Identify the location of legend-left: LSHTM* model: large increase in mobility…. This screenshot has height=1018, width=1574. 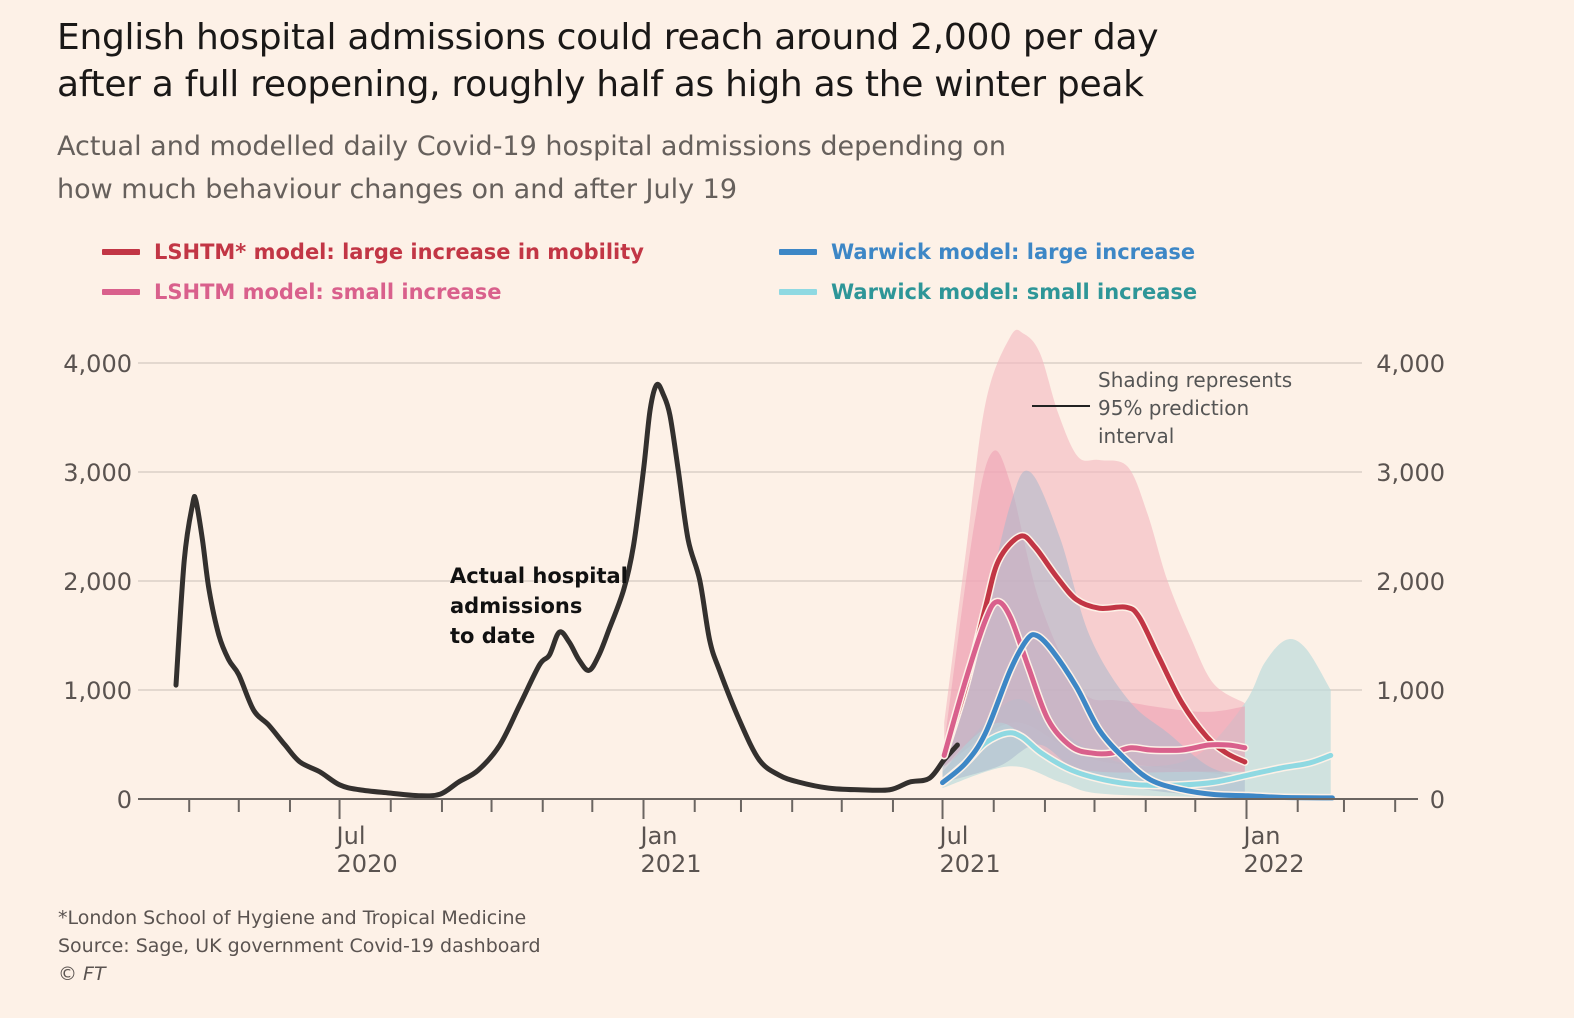
(373, 272).